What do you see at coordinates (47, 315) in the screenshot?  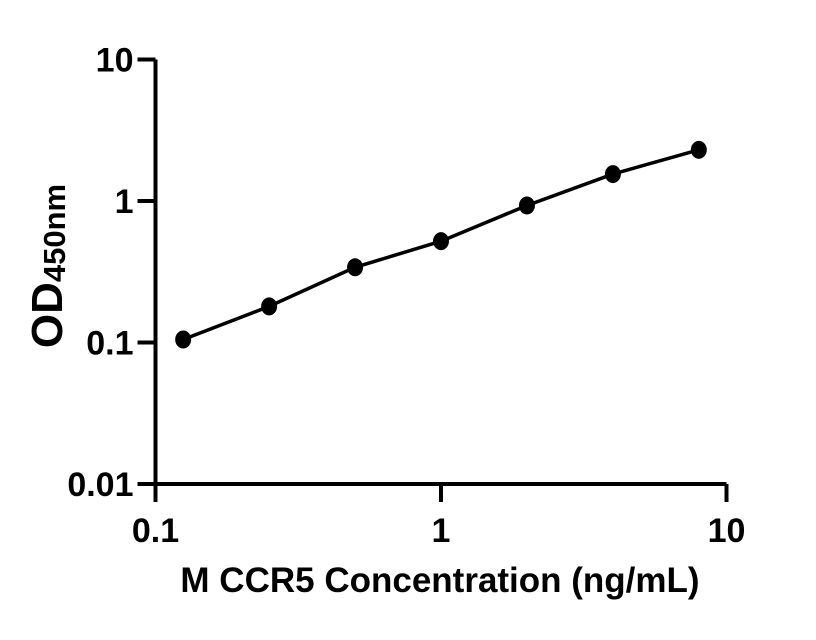 I see `y-axis-title-main: OD` at bounding box center [47, 315].